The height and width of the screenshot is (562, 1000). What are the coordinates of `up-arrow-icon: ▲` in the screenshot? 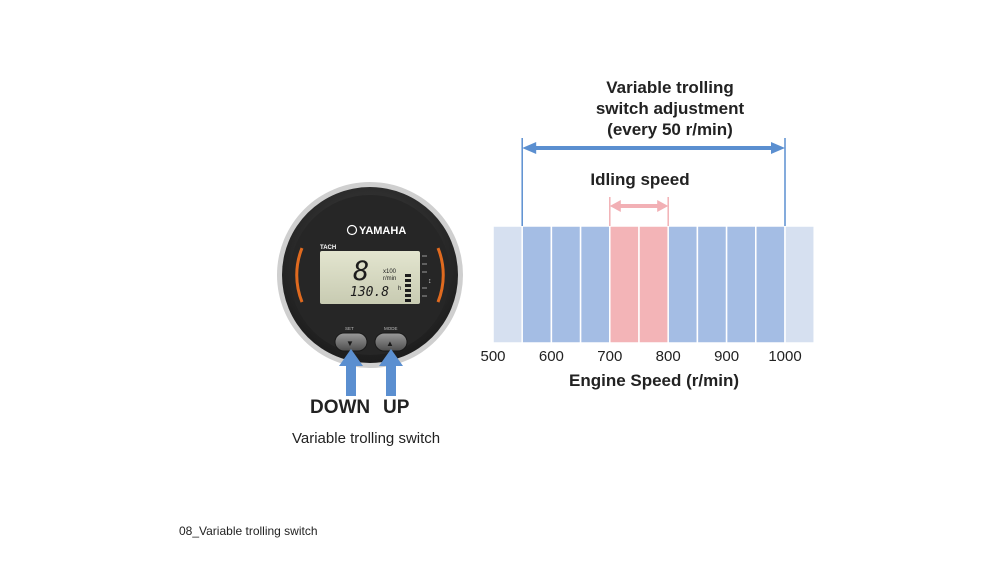 It's located at (390, 343).